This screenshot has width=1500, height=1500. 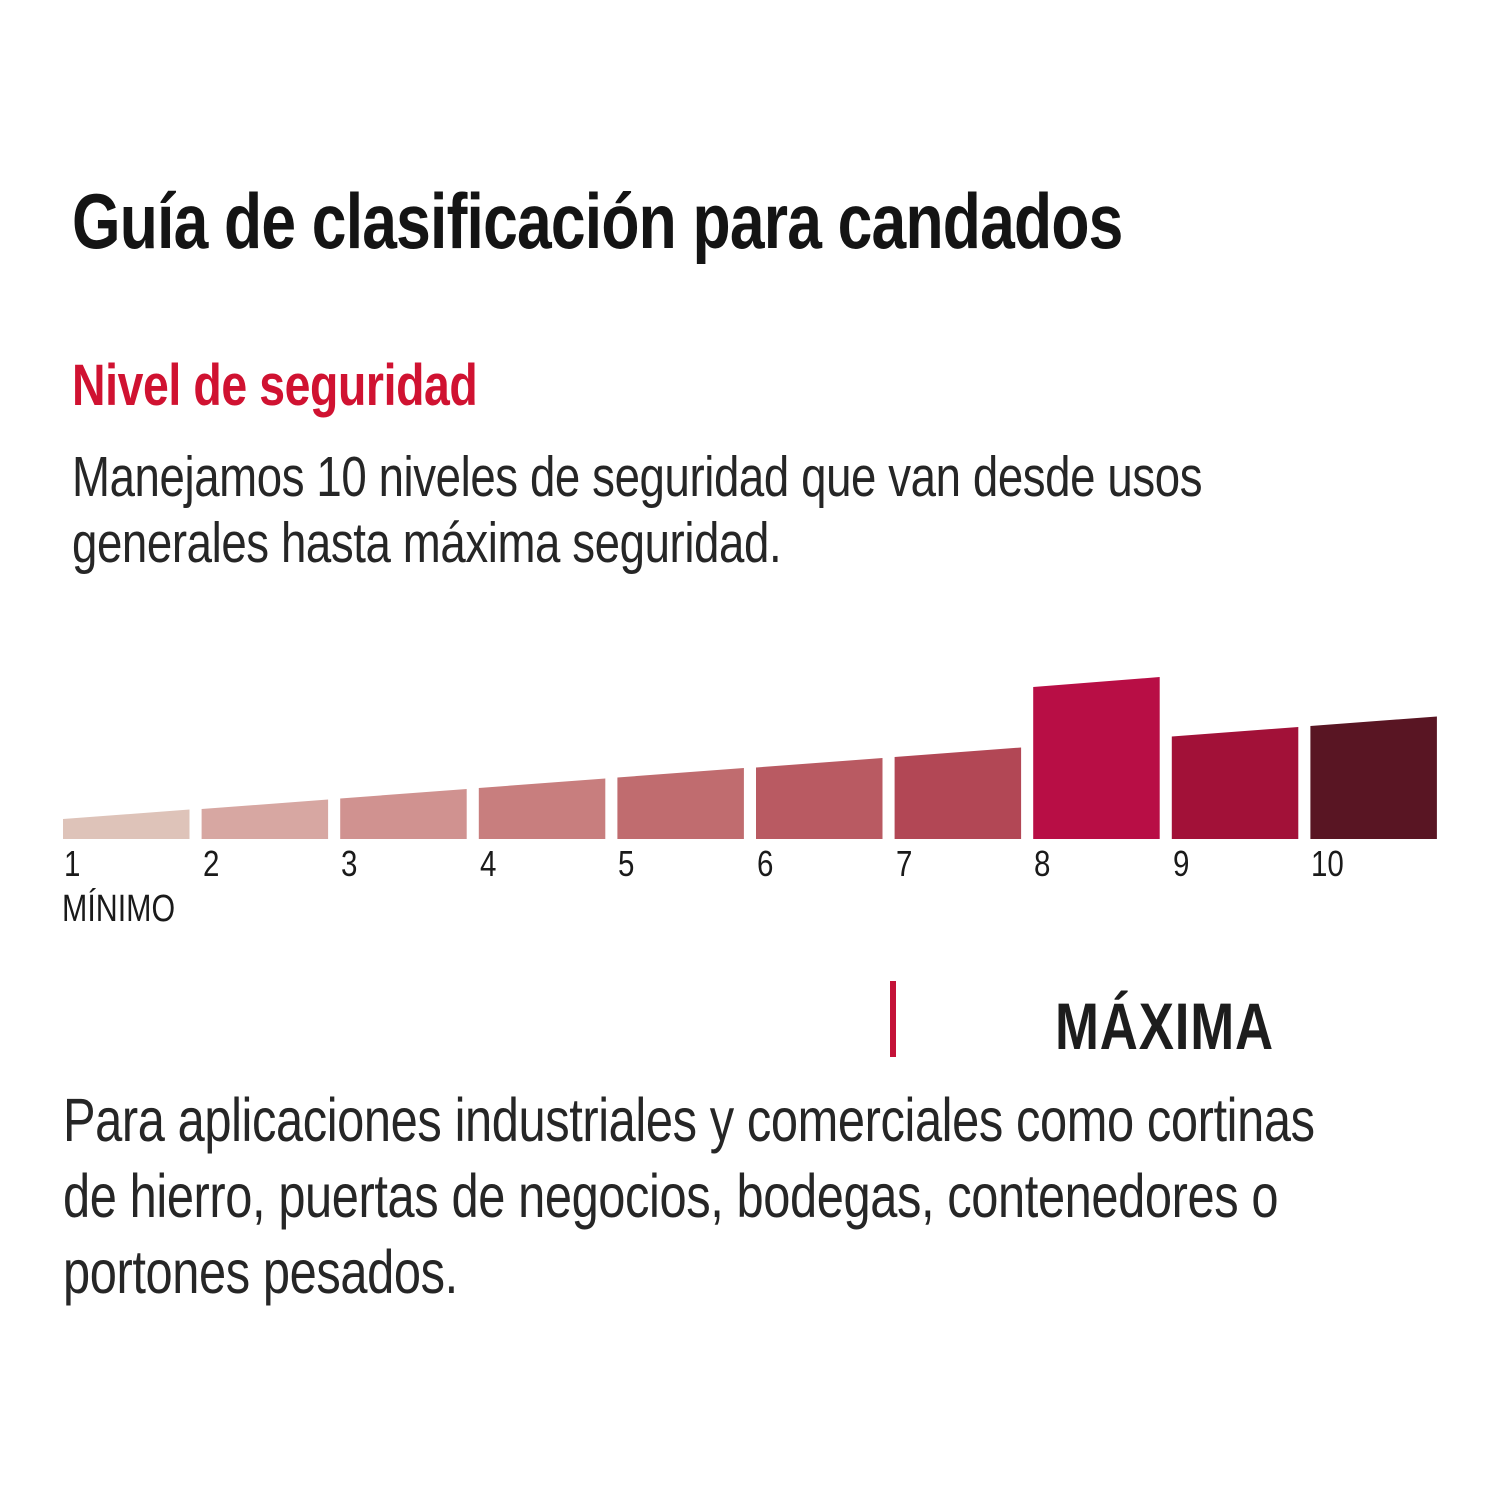 What do you see at coordinates (72, 863) in the screenshot?
I see `axis-label-1: 1` at bounding box center [72, 863].